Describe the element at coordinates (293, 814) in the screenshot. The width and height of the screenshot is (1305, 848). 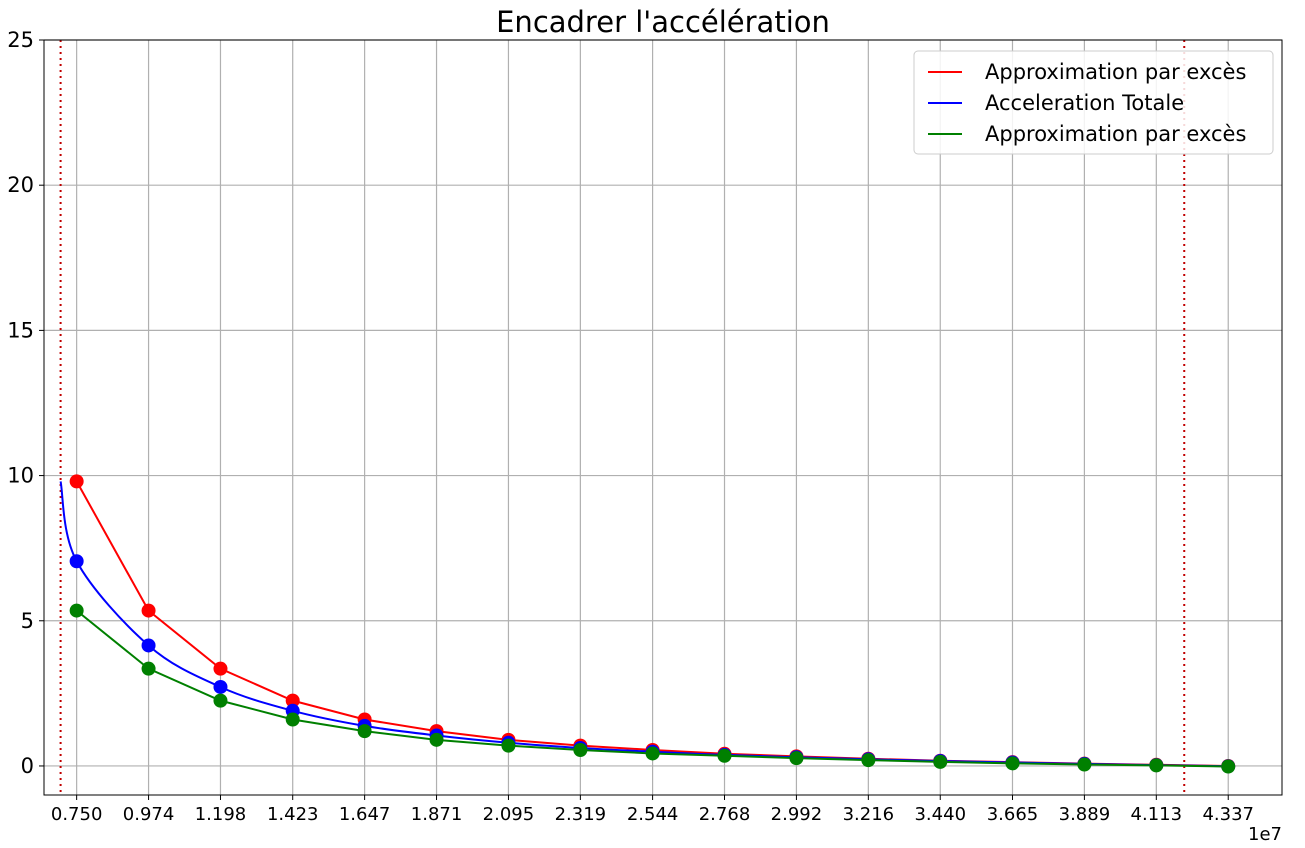
I see `x-tick-label: 1.423` at that location.